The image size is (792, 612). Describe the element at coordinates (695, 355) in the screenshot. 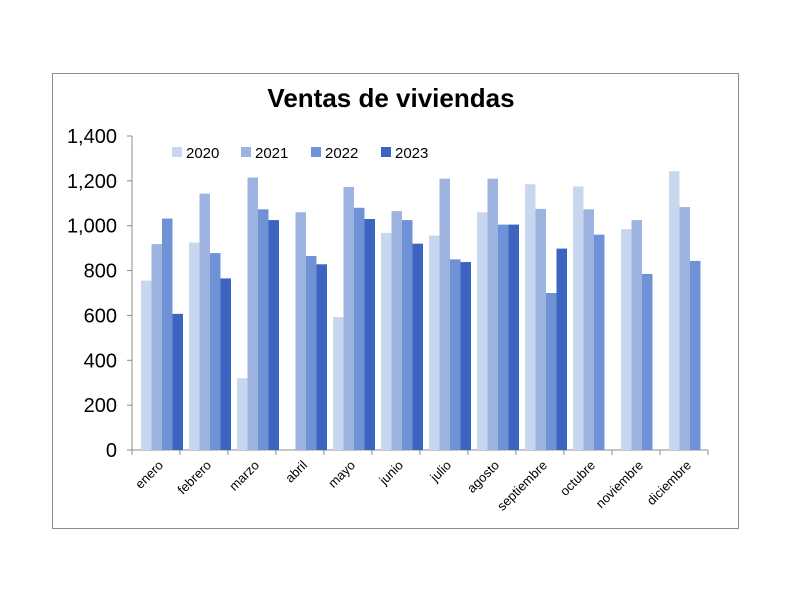

I see `bar-2022-diciembre` at that location.